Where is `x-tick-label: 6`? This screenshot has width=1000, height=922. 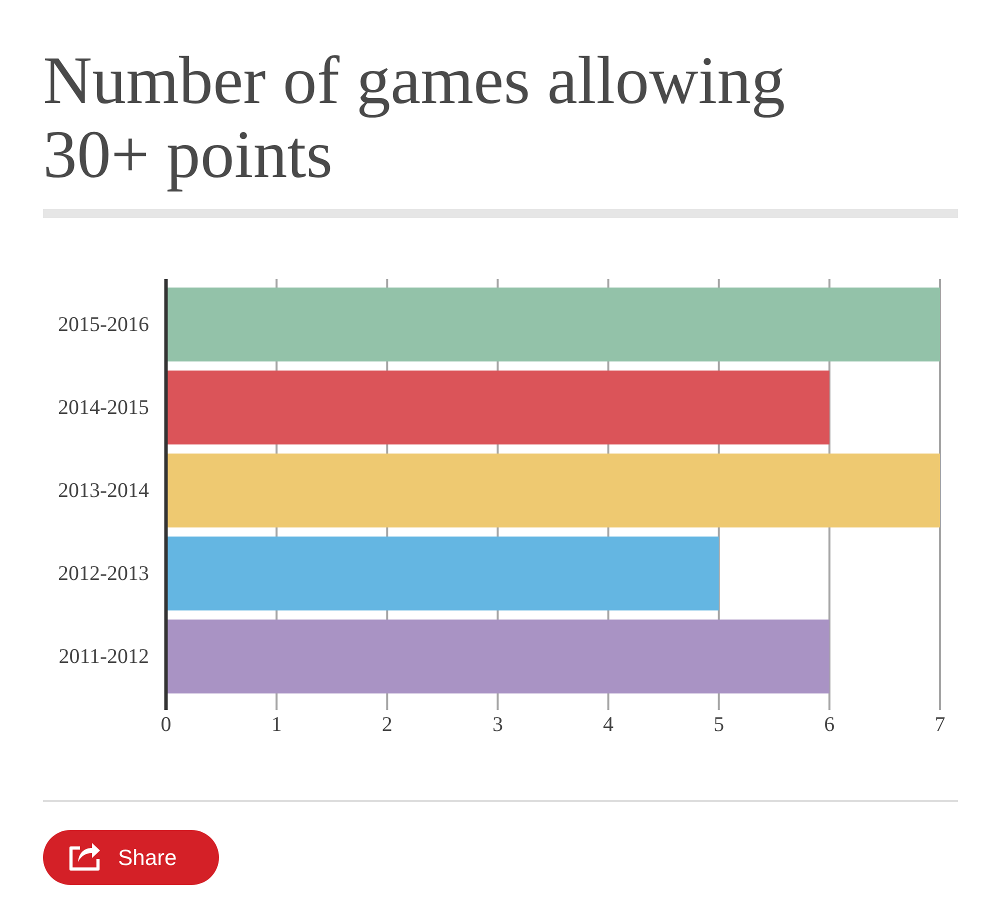
x-tick-label: 6 is located at coordinates (829, 724).